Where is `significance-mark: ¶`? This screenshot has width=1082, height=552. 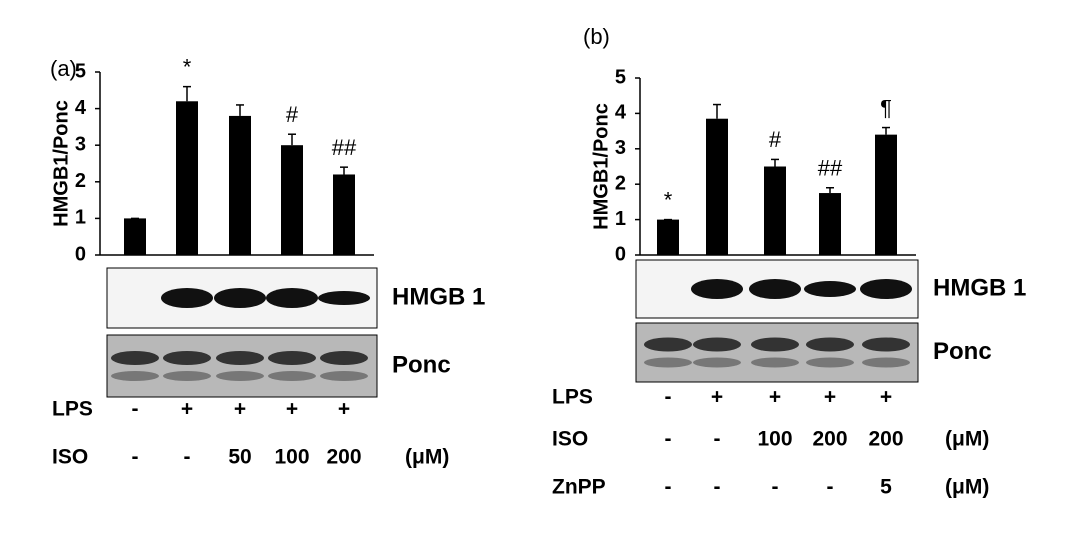
significance-mark: ¶ is located at coordinates (886, 107).